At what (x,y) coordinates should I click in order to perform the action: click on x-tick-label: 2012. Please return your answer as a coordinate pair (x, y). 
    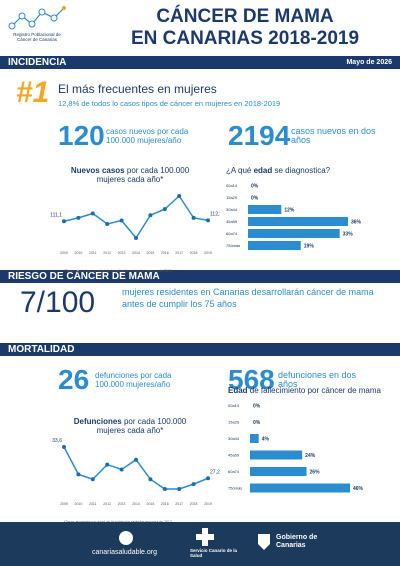
    Looking at the image, I should click on (107, 504).